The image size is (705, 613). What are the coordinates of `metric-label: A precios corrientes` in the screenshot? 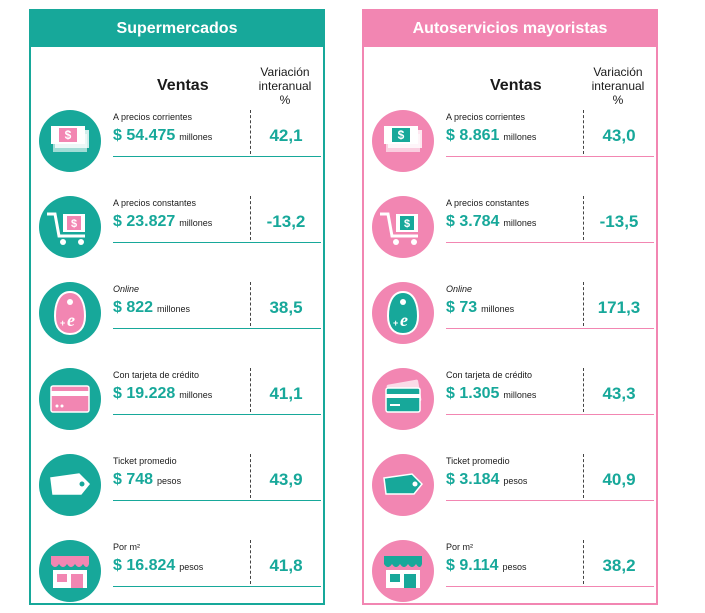 It's located at (486, 117).